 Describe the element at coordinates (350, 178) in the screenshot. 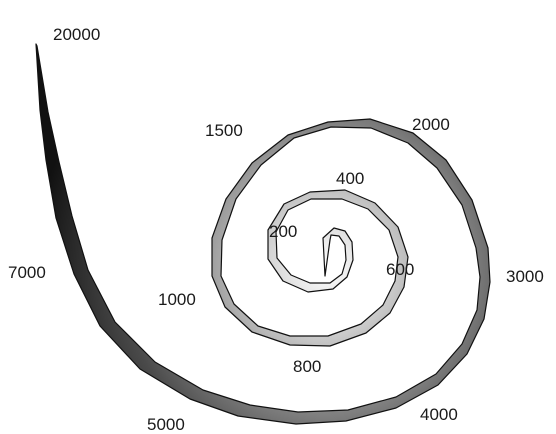

I see `label-400: 400` at that location.